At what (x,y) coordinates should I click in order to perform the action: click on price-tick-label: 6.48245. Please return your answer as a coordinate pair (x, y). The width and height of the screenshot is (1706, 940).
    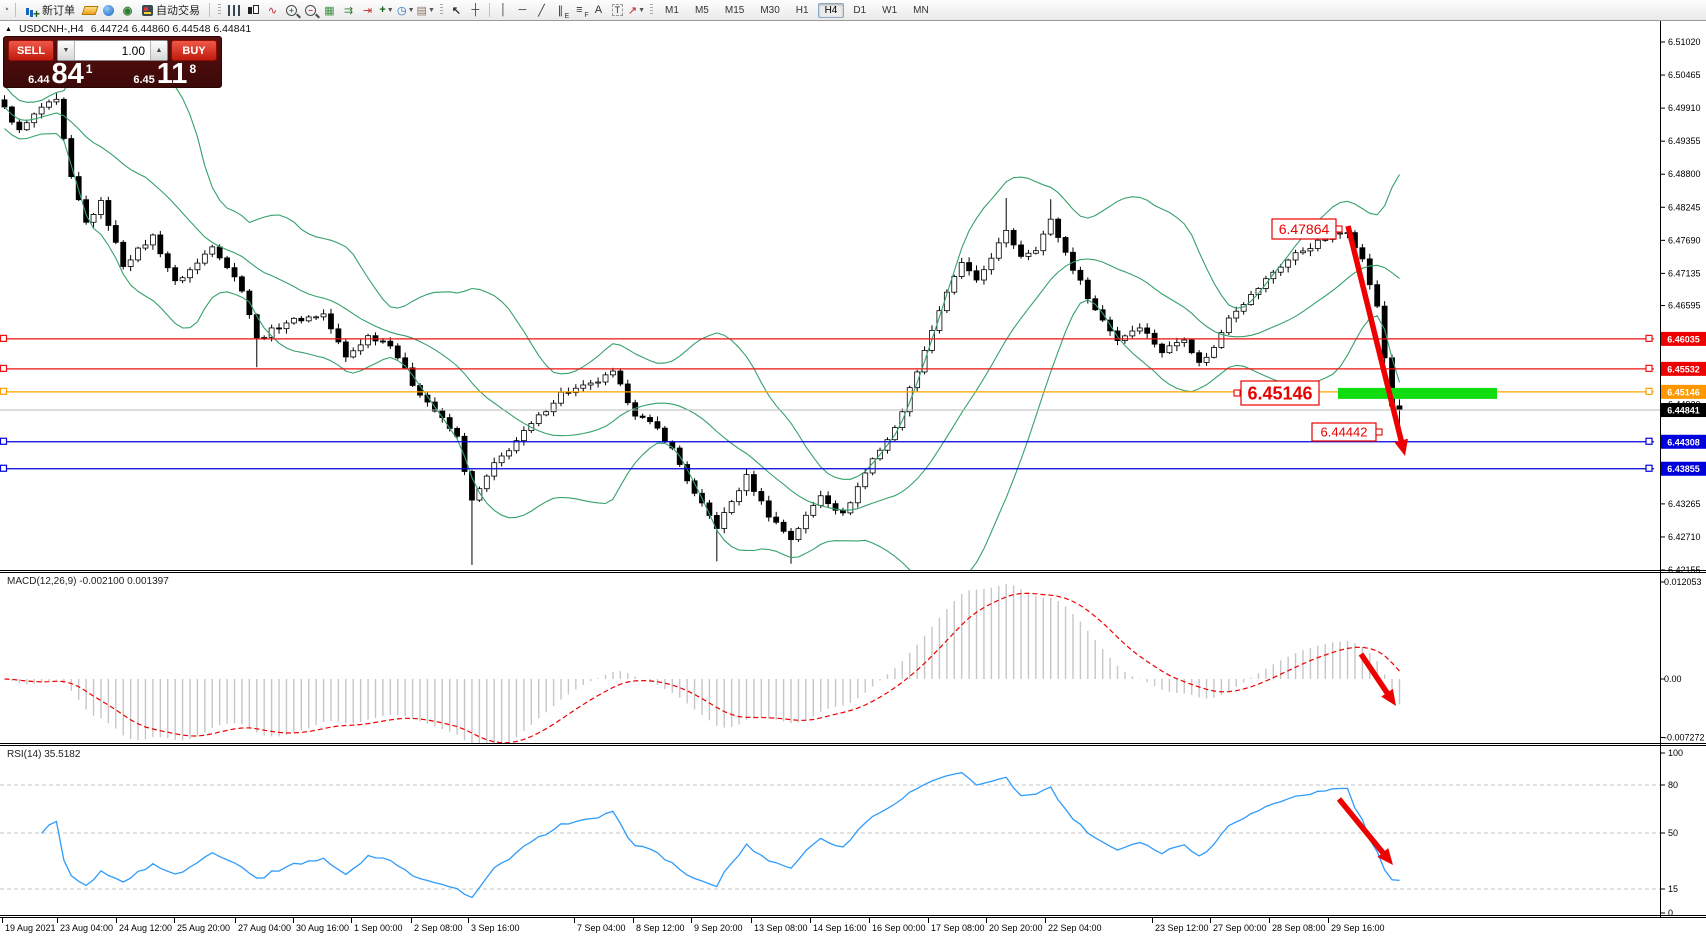
    Looking at the image, I should click on (1684, 207).